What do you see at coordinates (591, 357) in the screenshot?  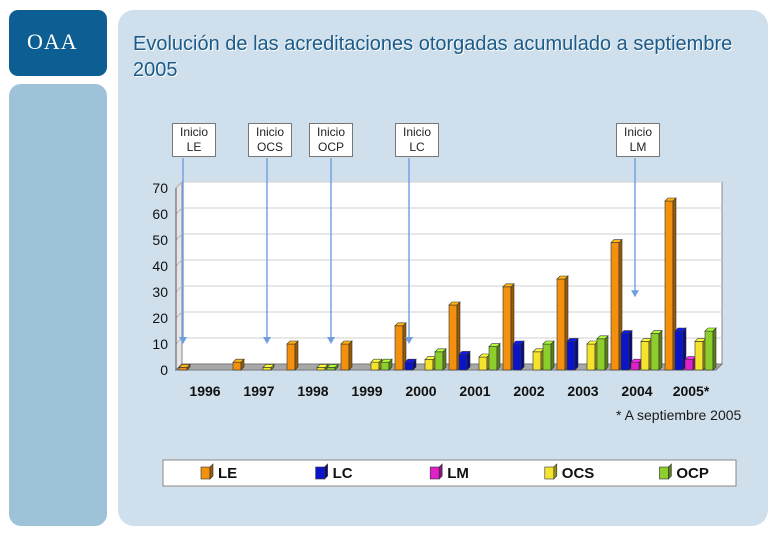 I see `bar-ocs-2003` at bounding box center [591, 357].